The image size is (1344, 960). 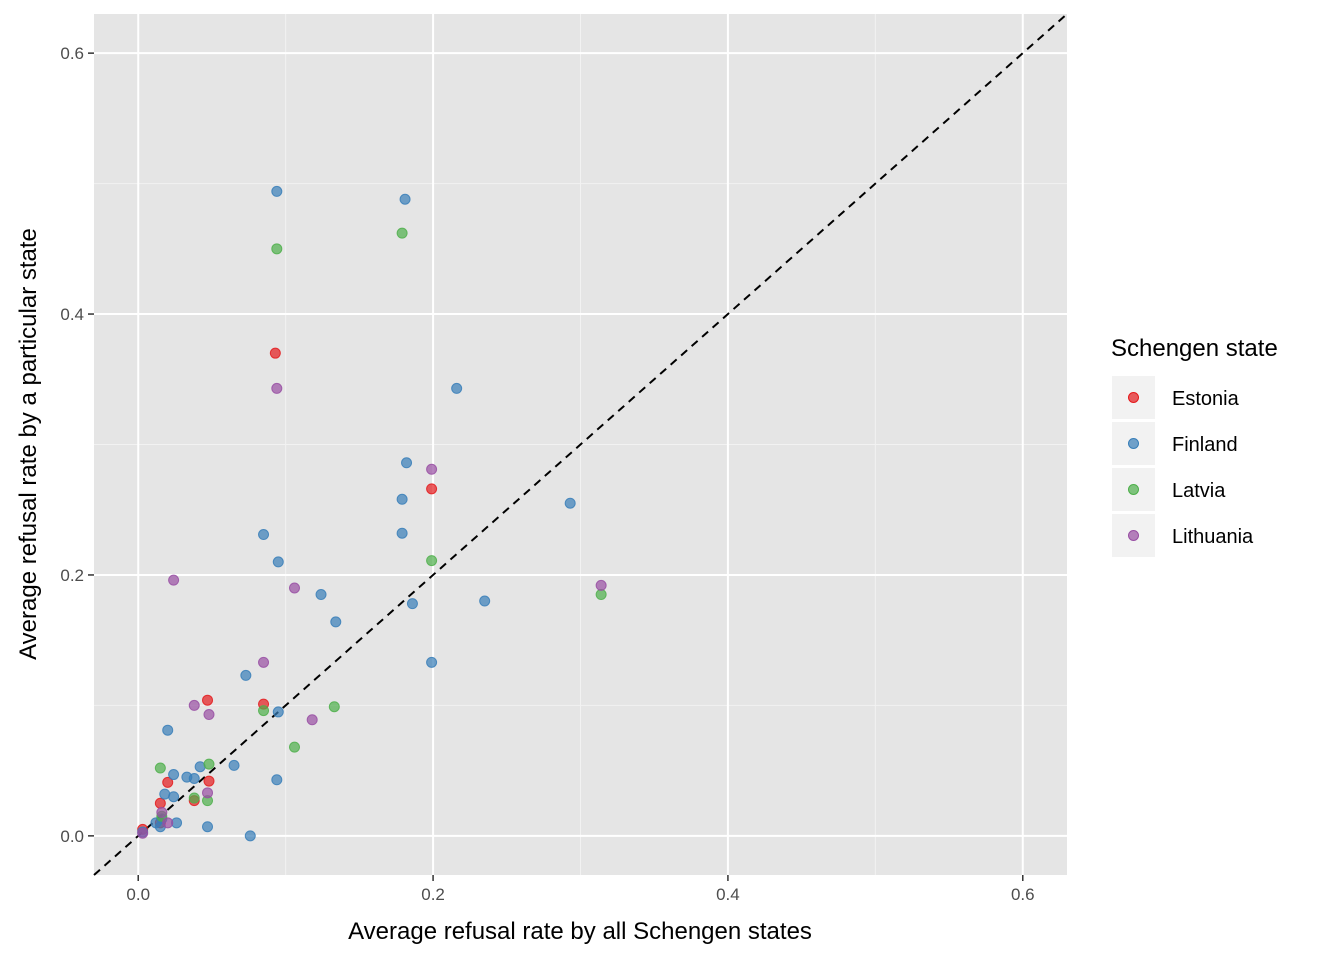 I want to click on legend-label: Lithuania, so click(x=1213, y=537).